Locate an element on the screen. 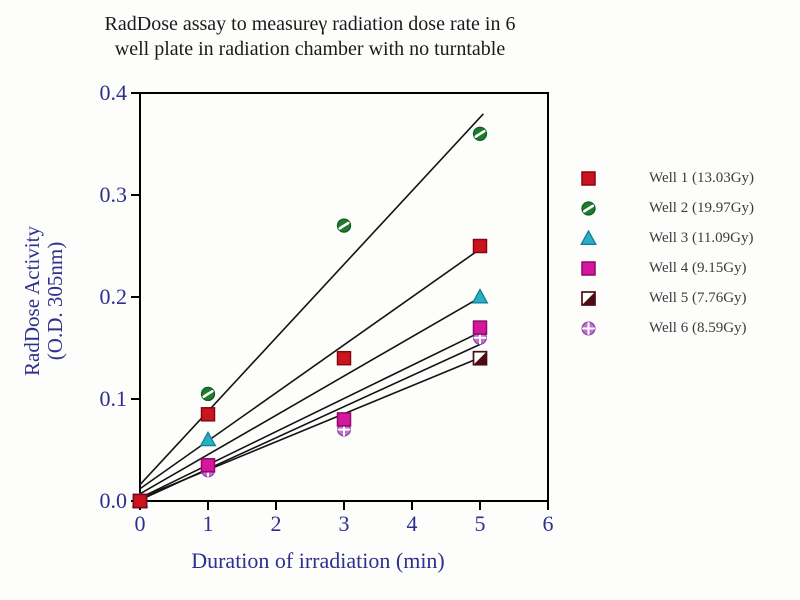 This screenshot has height=600, width=800. well-3-marker-icon is located at coordinates (588, 237).